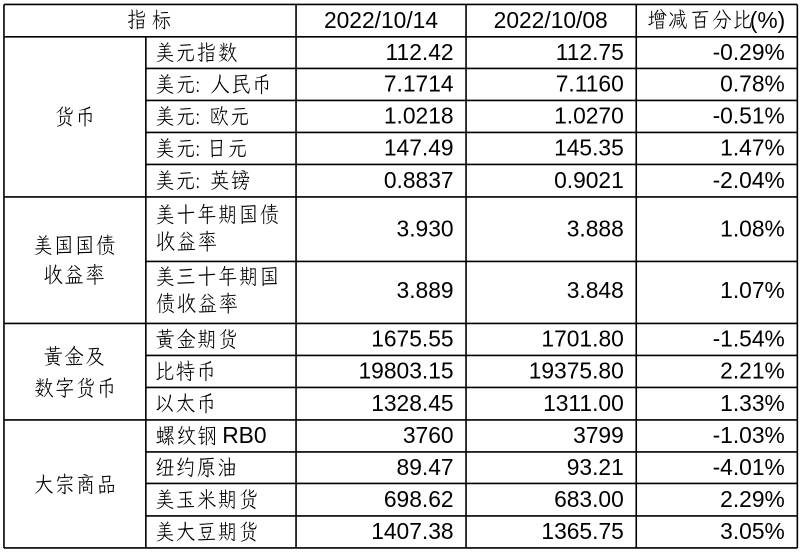 This screenshot has width=801, height=554. Describe the element at coordinates (752, 84) in the screenshot. I see `svg-text: 0.78%` at that location.